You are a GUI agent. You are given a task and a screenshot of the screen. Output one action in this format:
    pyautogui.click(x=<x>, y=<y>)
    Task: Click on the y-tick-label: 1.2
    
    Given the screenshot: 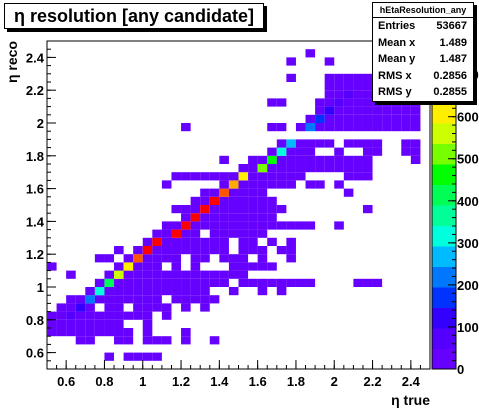 What is the action you would take?
    pyautogui.click(x=35, y=254)
    